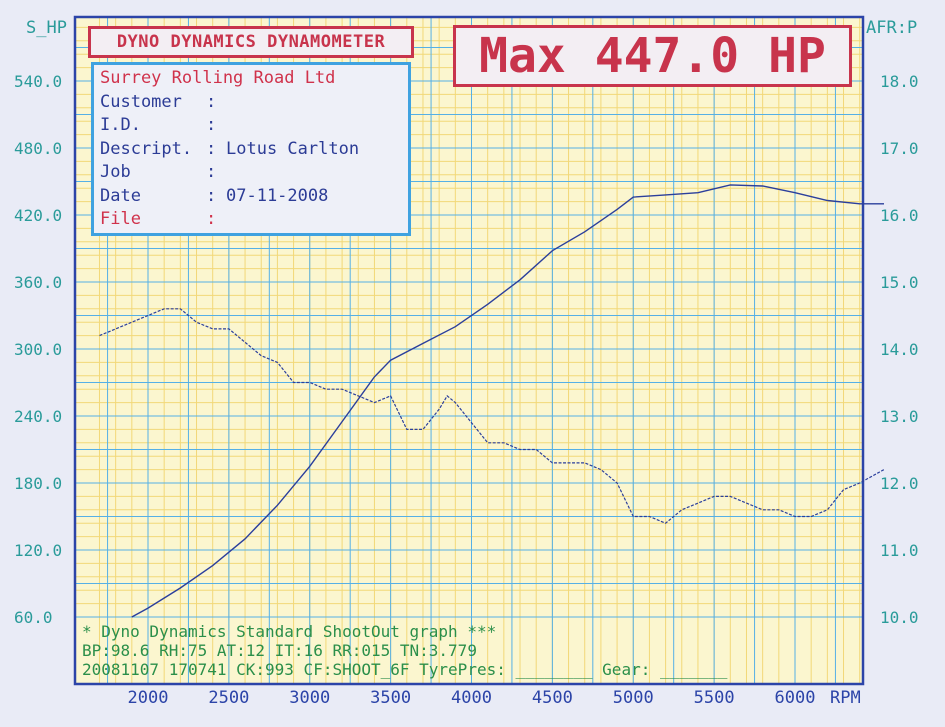 This screenshot has height=727, width=945. I want to click on info-value: Lotus Carlton, so click(293, 148).